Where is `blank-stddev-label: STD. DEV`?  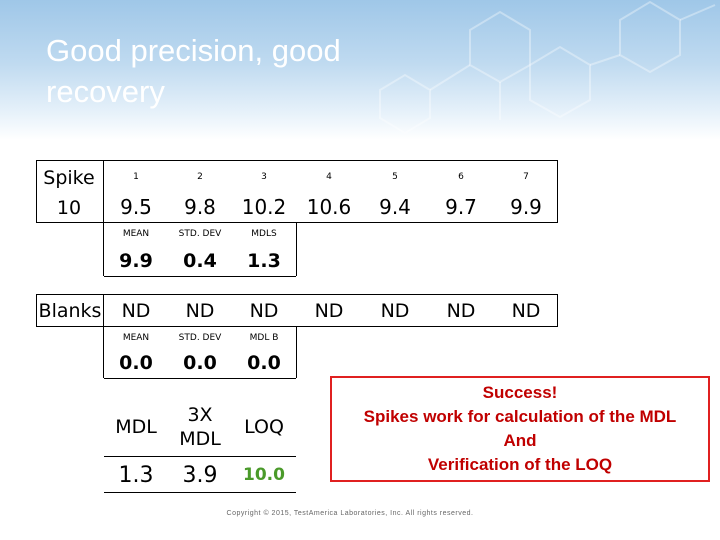 blank-stddev-label: STD. DEV is located at coordinates (200, 338).